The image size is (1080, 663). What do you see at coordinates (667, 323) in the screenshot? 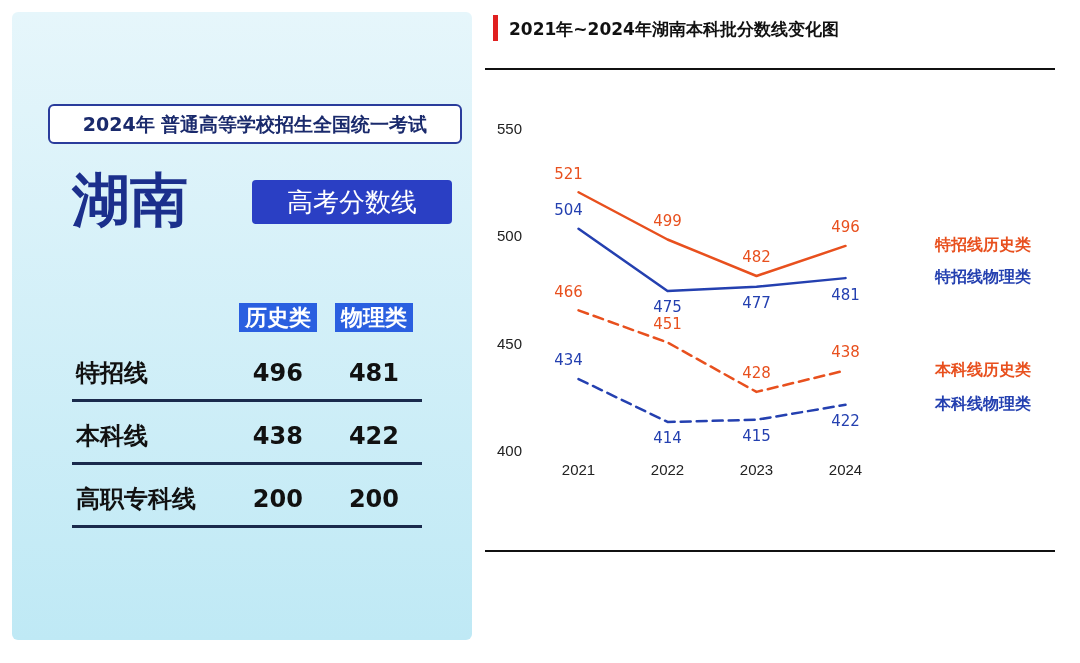
I see `data-label: 451` at bounding box center [667, 323].